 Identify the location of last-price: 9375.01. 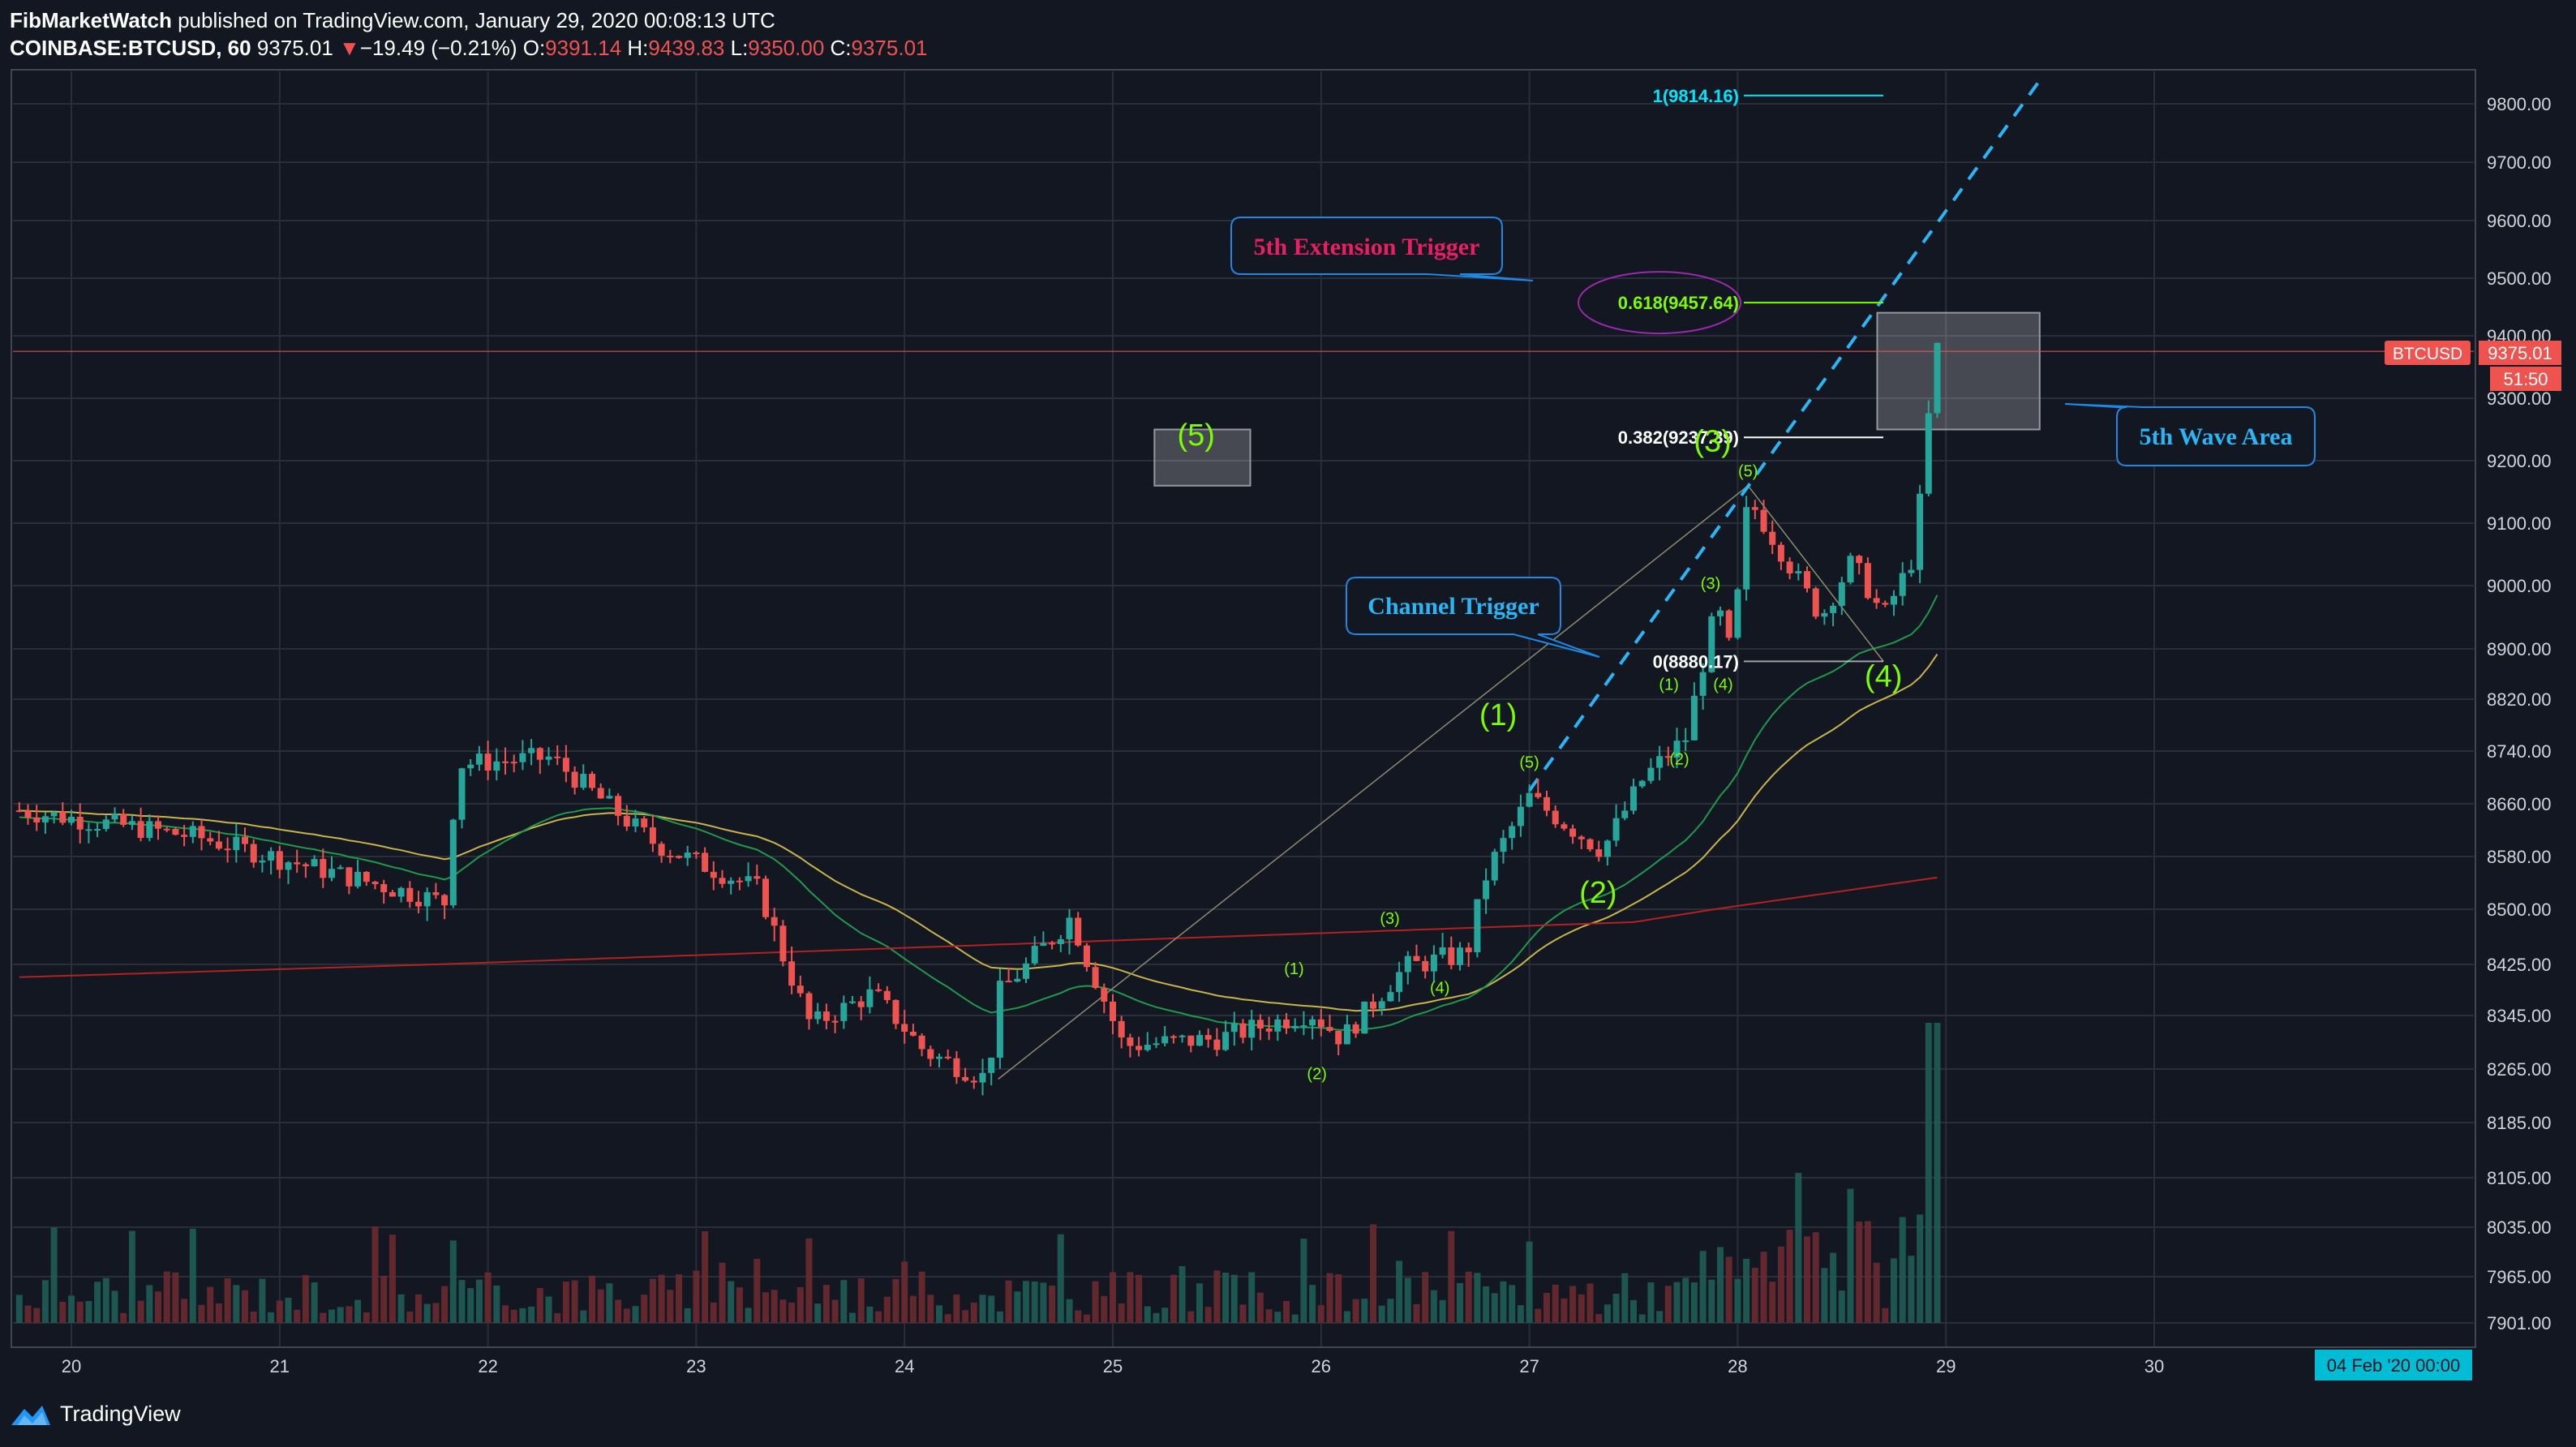
(294, 48).